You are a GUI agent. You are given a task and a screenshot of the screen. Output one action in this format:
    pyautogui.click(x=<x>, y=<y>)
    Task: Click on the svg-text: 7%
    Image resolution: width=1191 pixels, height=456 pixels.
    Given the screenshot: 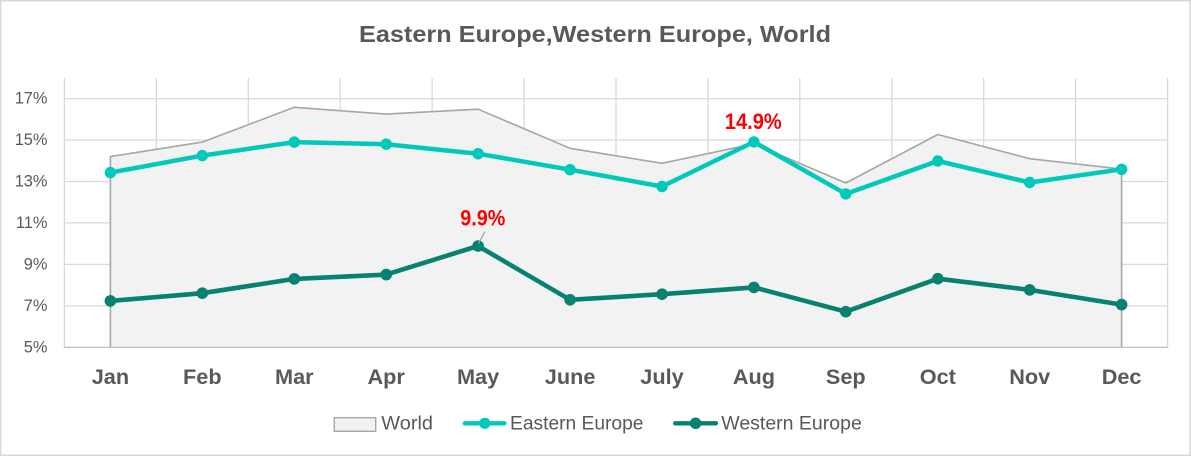 What is the action you would take?
    pyautogui.click(x=36, y=306)
    